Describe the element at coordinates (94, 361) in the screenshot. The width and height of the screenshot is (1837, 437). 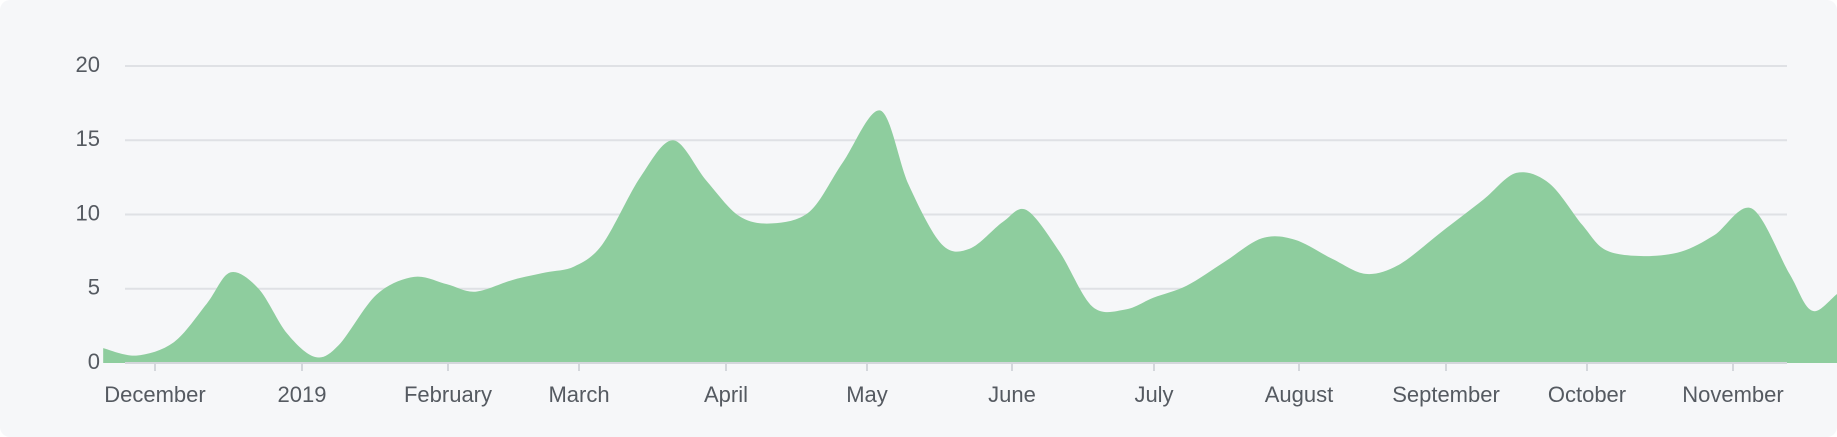
I see `y-tick-label: 0` at that location.